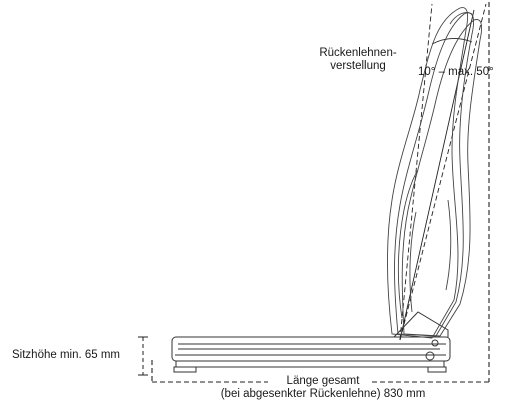 Image resolution: width=521 pixels, height=403 pixels. What do you see at coordinates (143, 356) in the screenshot?
I see `seat-height-dimension` at bounding box center [143, 356].